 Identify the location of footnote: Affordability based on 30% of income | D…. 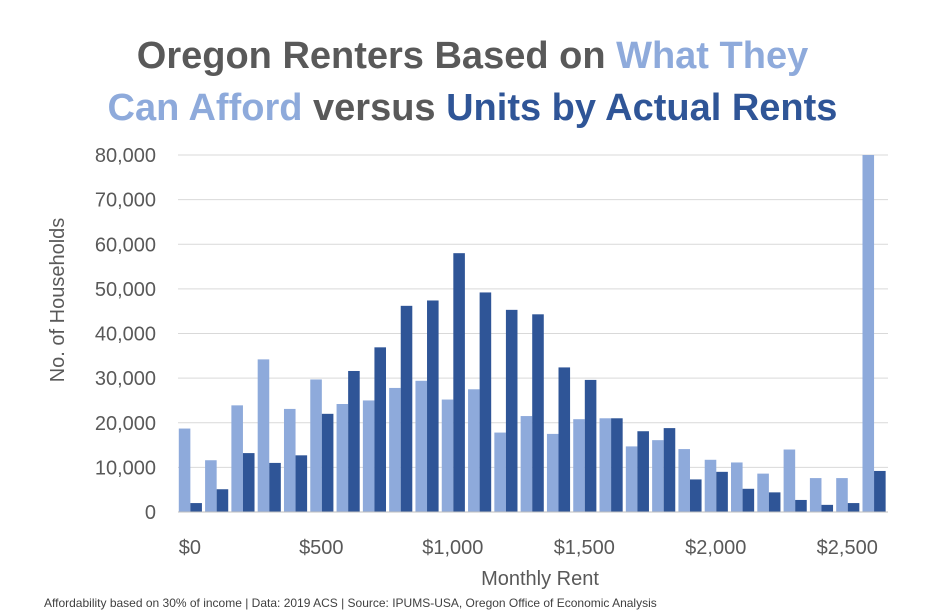
(350, 603).